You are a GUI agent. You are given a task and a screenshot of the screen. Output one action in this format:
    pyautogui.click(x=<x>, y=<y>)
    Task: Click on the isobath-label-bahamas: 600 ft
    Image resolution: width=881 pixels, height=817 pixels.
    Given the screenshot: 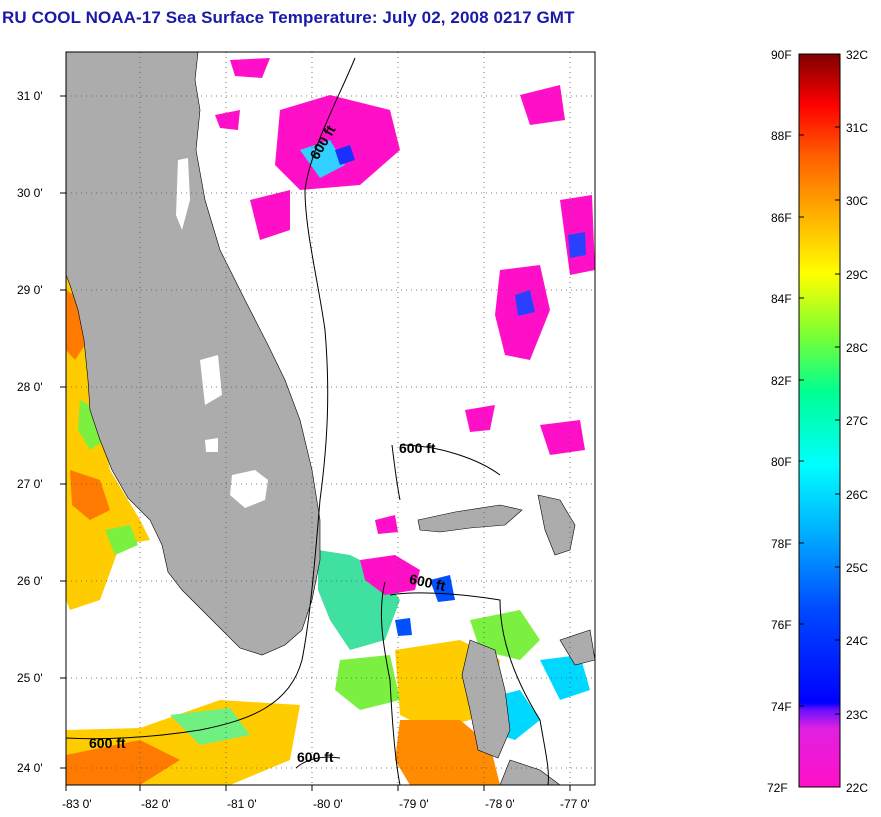 What is the action you would take?
    pyautogui.click(x=417, y=448)
    